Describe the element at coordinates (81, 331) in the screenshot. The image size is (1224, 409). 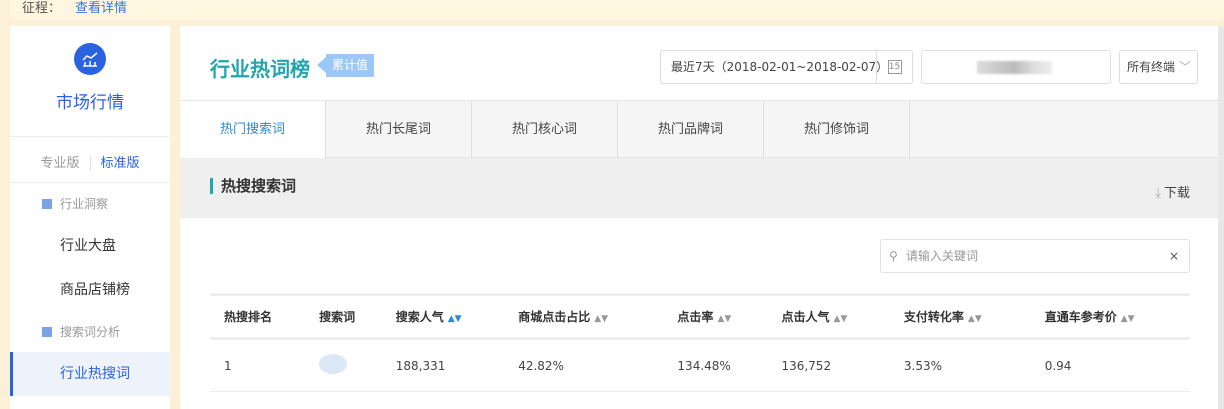
I see `group-search-analysis: 搜索词分析` at that location.